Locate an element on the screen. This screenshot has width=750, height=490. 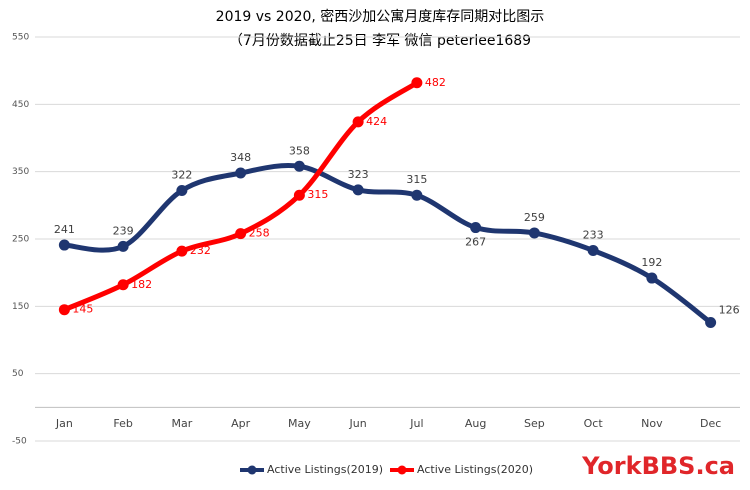
x-tick-label: May is located at coordinates (299, 423).